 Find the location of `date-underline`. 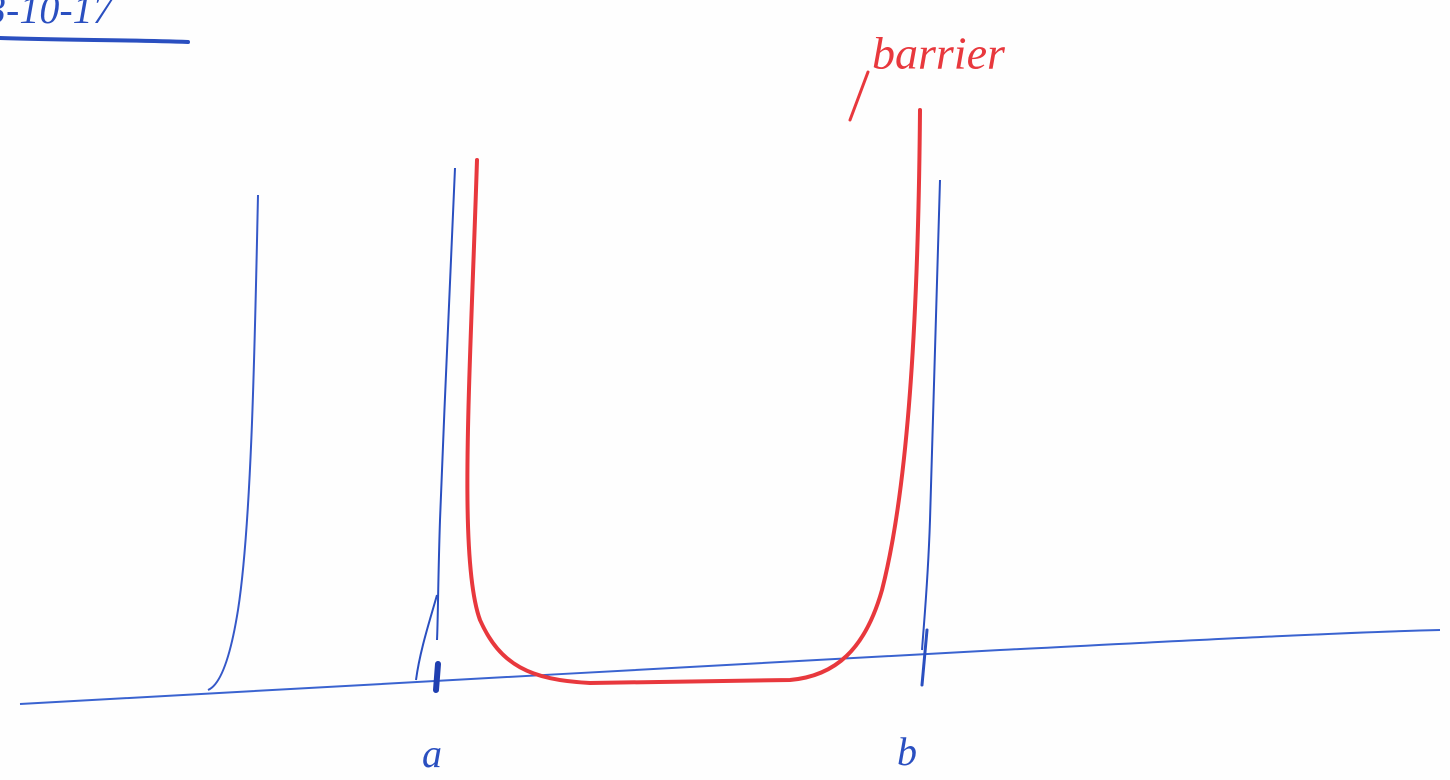

date-underline is located at coordinates (95, 40).